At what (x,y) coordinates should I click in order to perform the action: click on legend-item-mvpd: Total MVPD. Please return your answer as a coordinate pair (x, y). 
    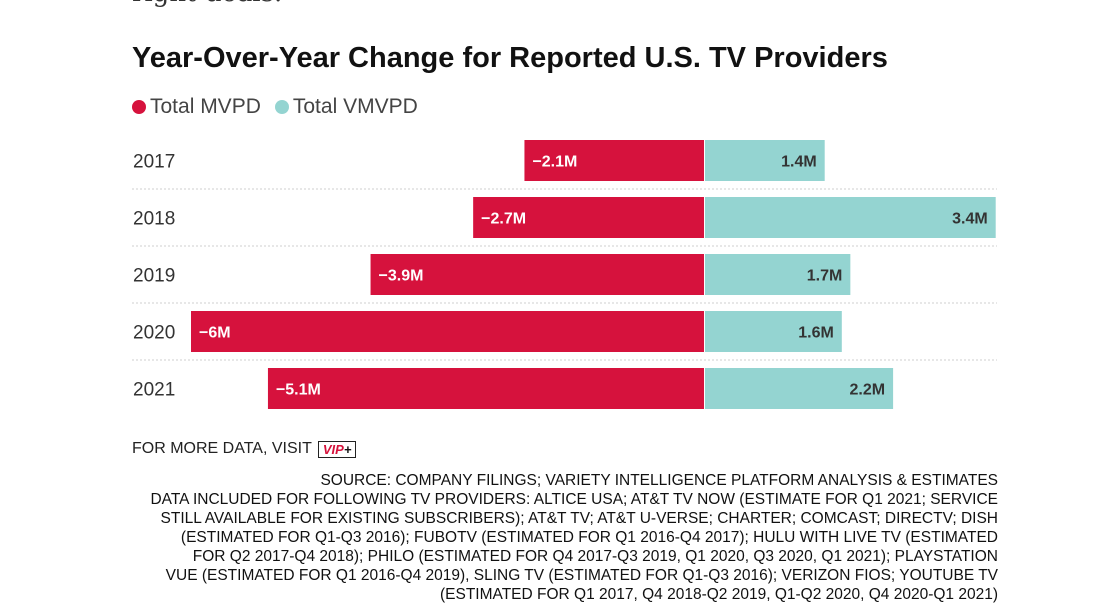
    Looking at the image, I should click on (196, 107).